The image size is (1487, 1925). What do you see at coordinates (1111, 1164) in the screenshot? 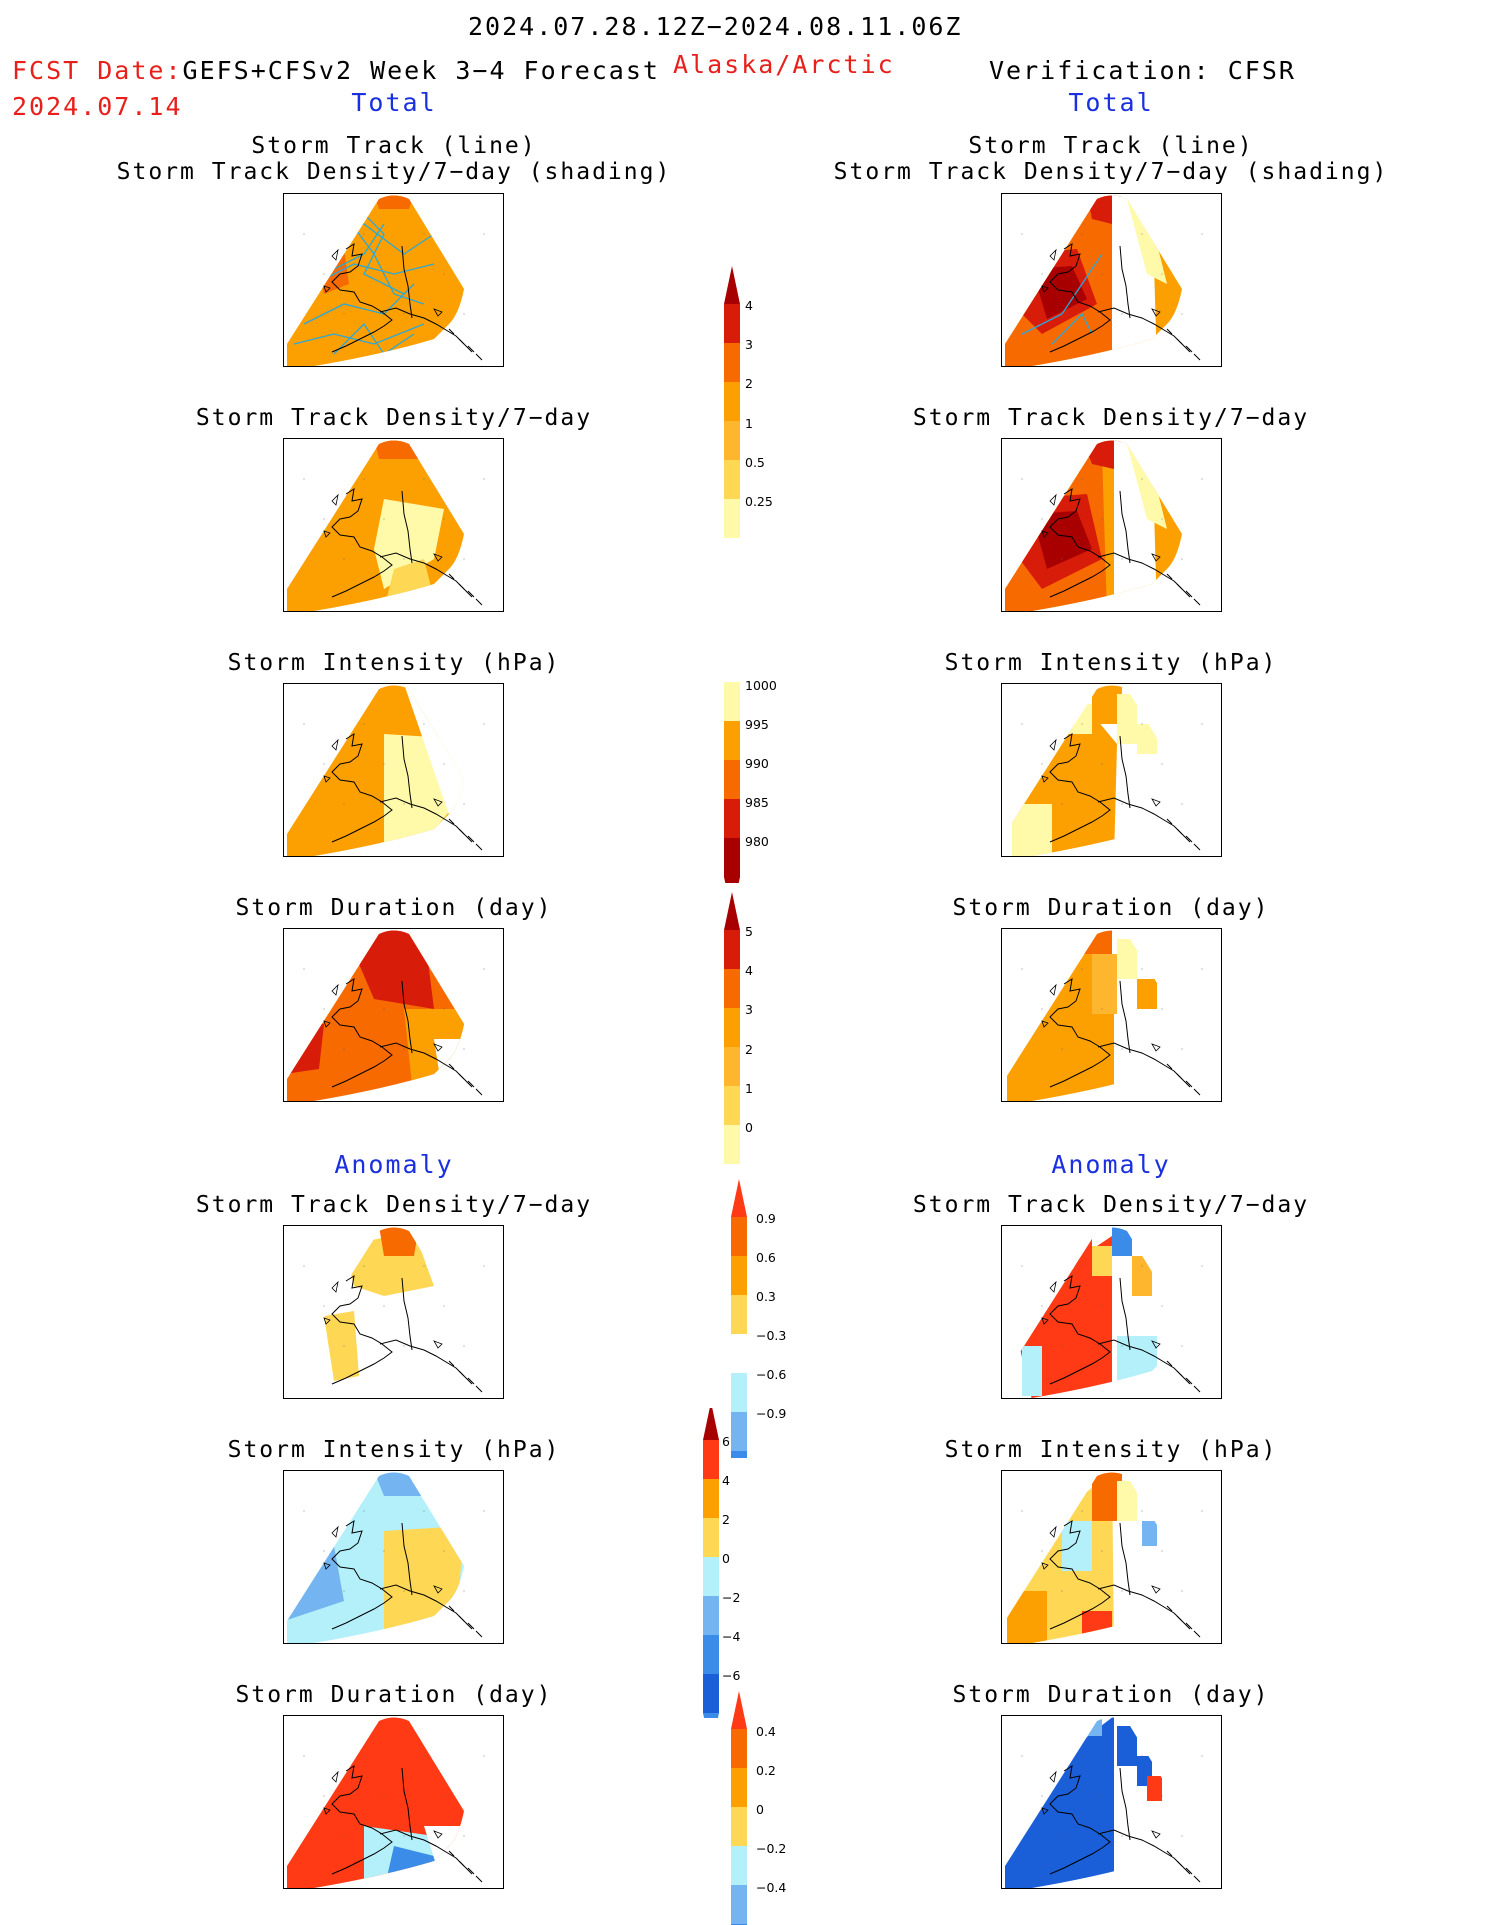
I see `anomaly-right-heading: Anomaly` at bounding box center [1111, 1164].